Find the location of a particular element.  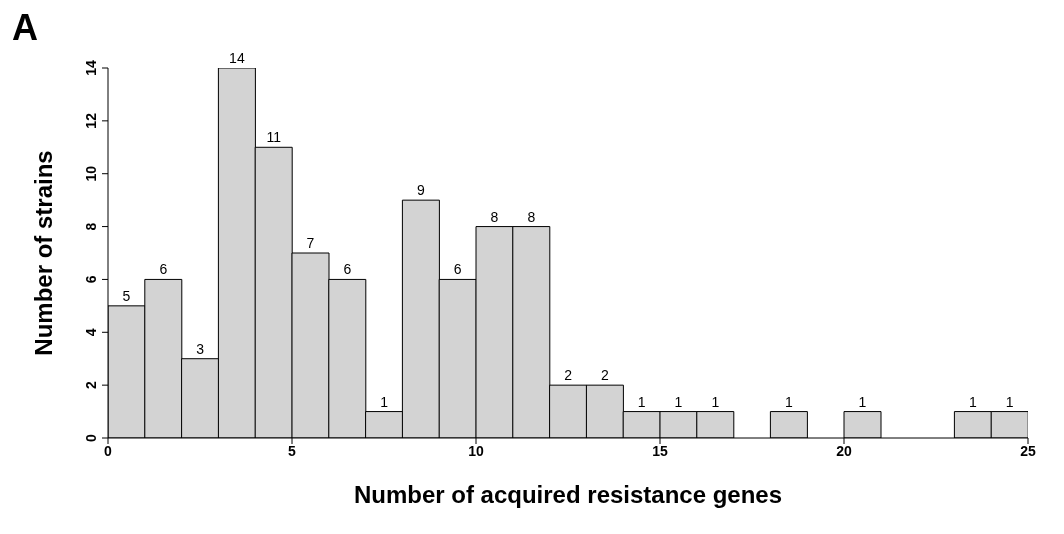

chart-title: A is located at coordinates (25, 27).